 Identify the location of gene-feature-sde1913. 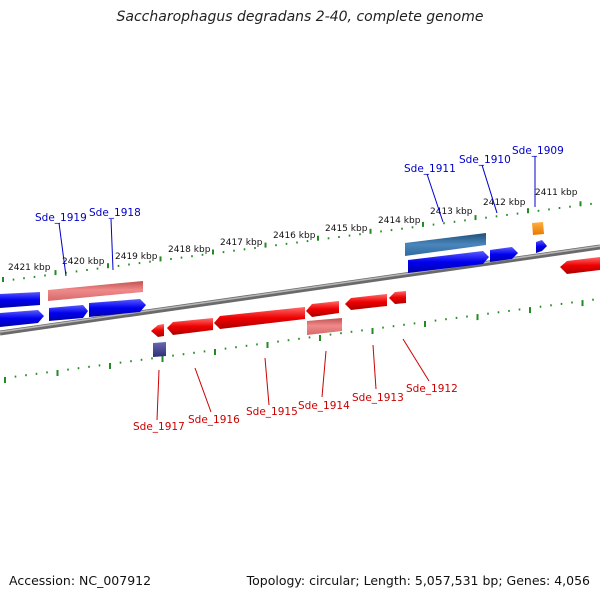
(366, 302).